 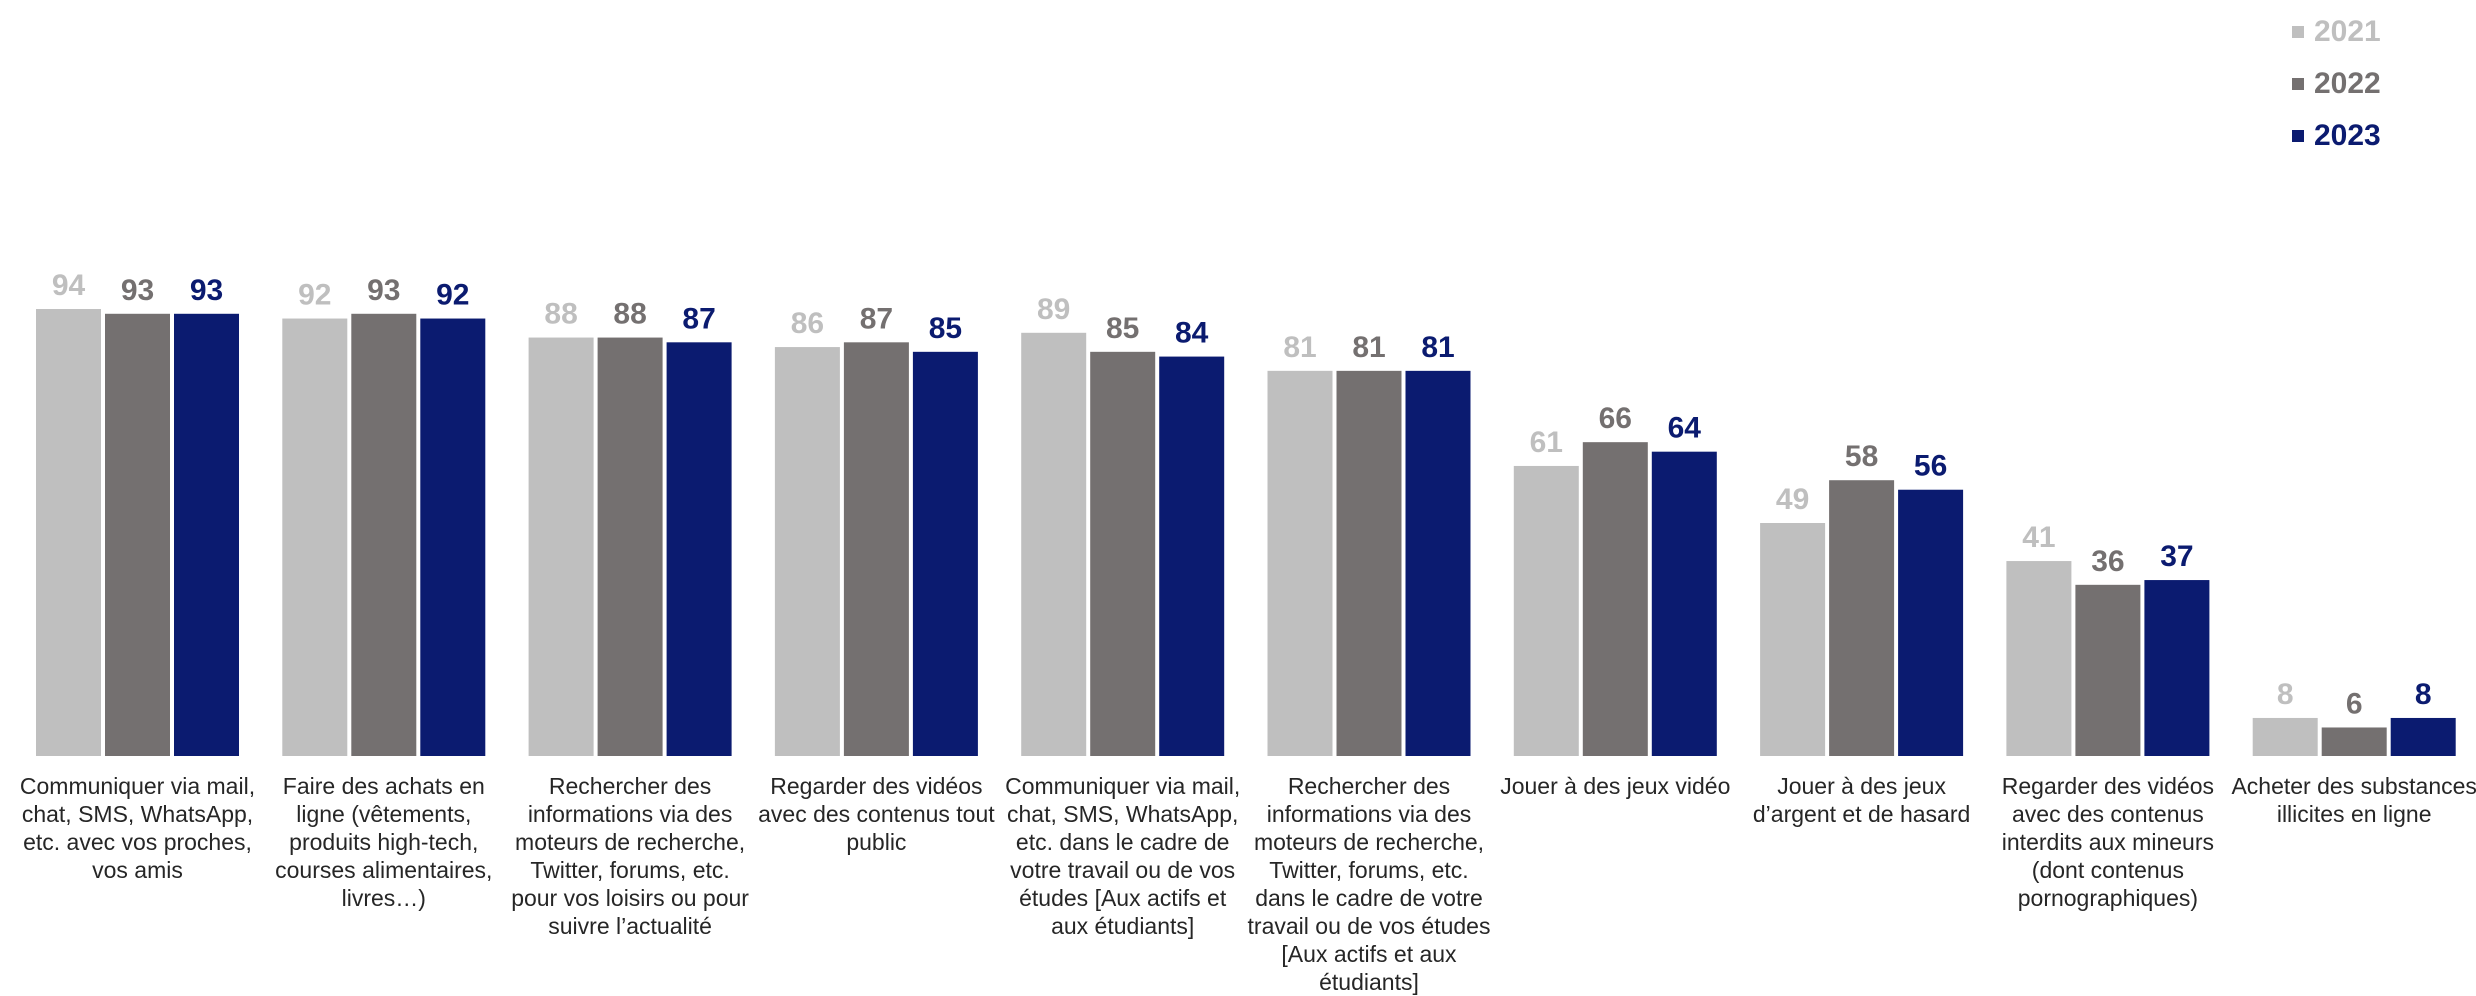 What do you see at coordinates (1546, 442) in the screenshot?
I see `data-label-2021-7: 61` at bounding box center [1546, 442].